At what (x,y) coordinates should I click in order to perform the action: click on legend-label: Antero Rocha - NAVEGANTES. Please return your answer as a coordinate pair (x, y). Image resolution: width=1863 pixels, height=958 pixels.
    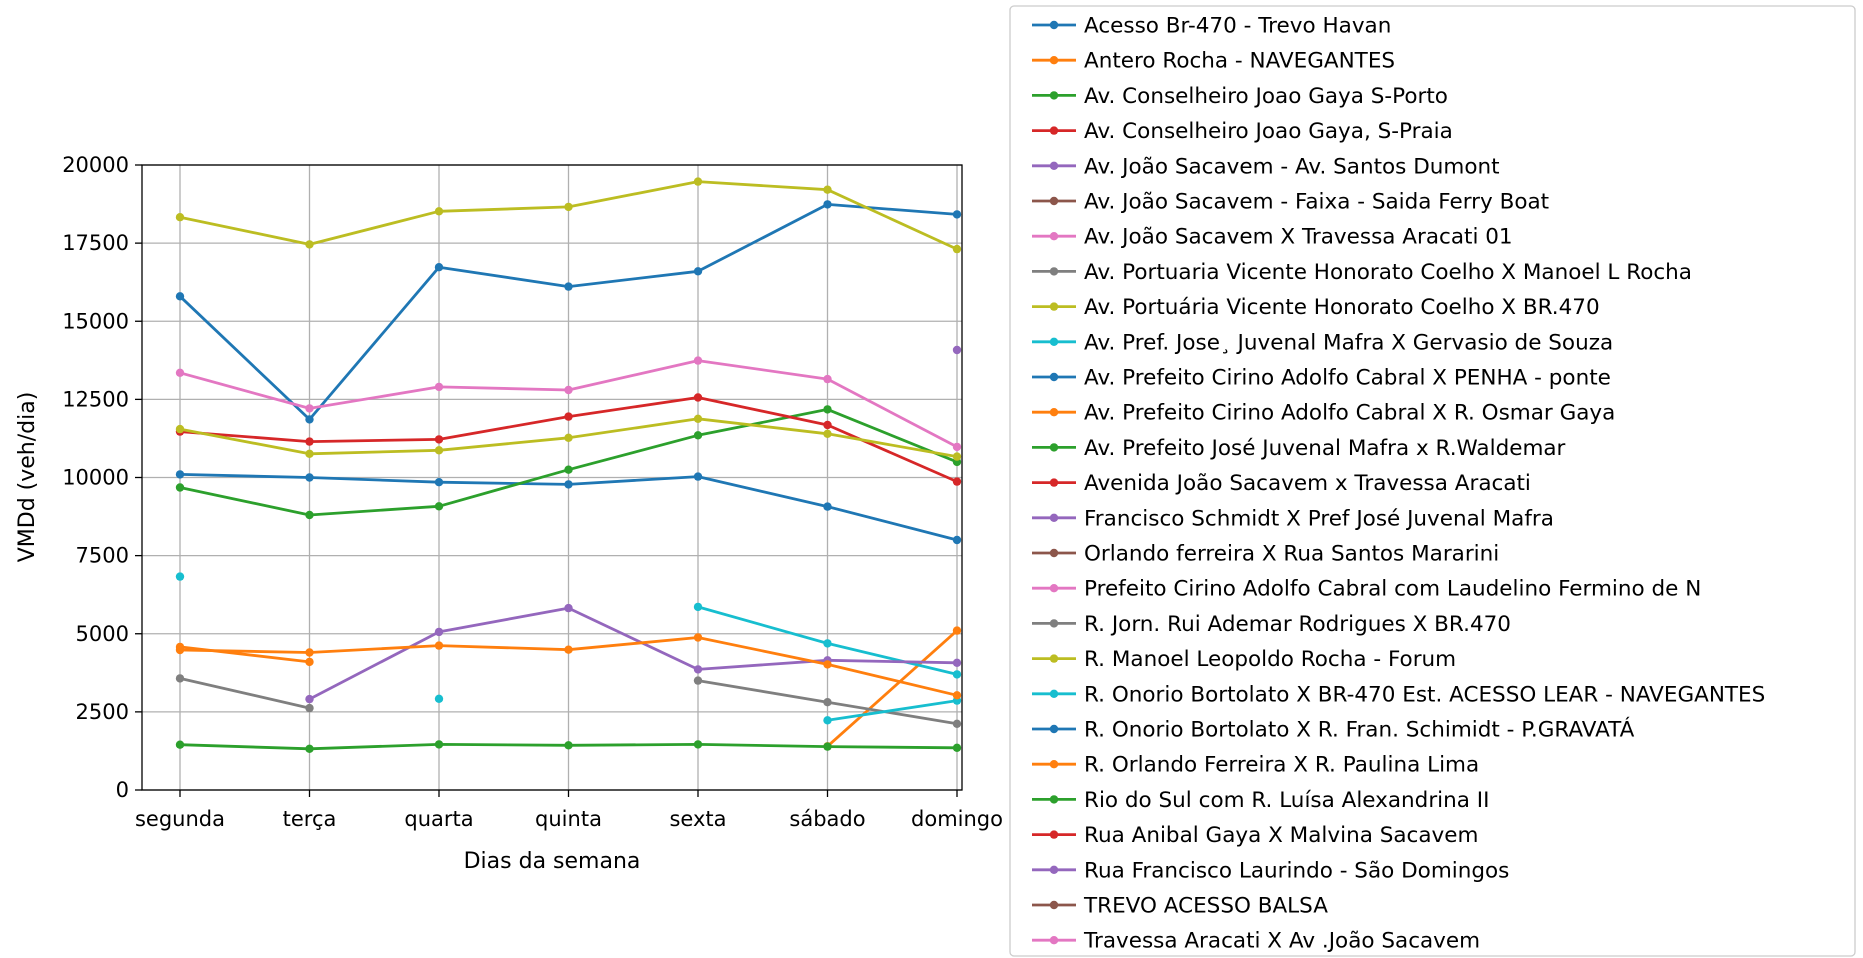
    Looking at the image, I should click on (1239, 61).